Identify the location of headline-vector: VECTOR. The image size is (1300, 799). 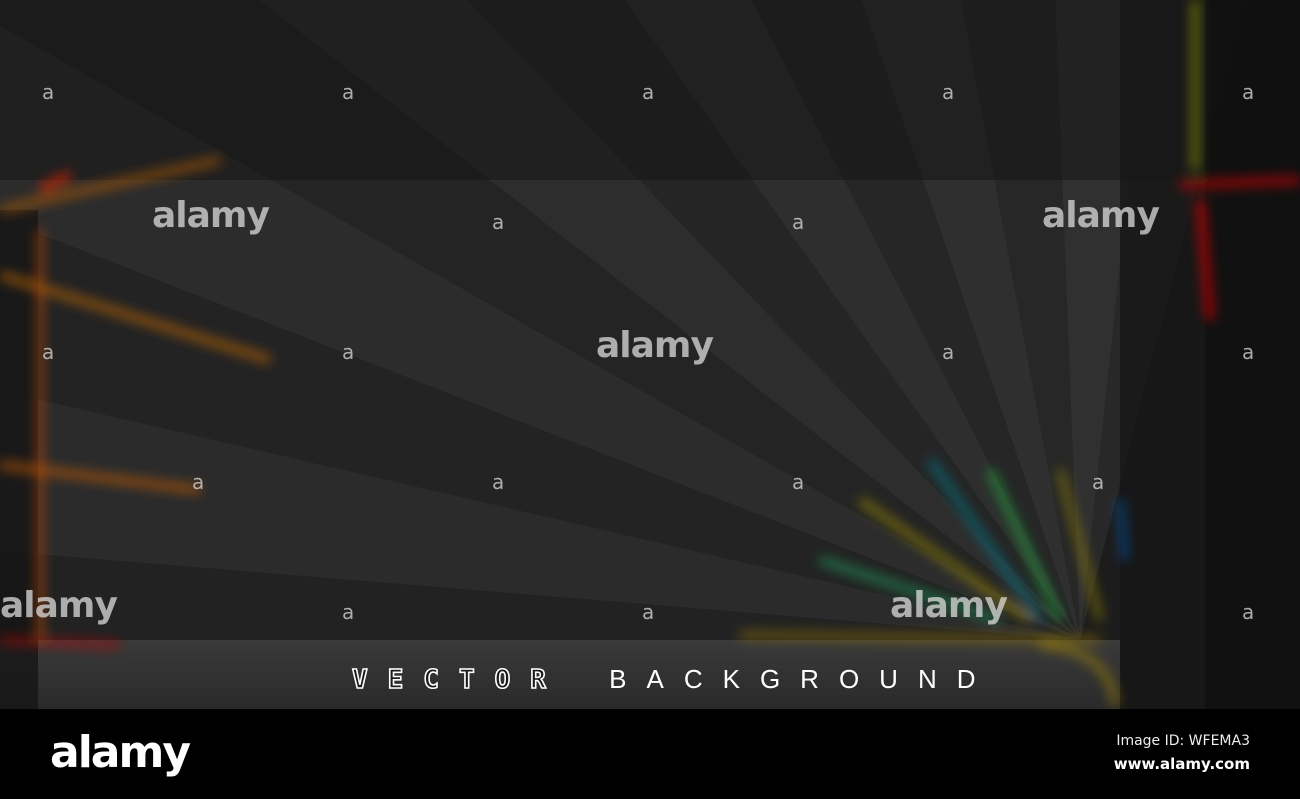
(458, 680).